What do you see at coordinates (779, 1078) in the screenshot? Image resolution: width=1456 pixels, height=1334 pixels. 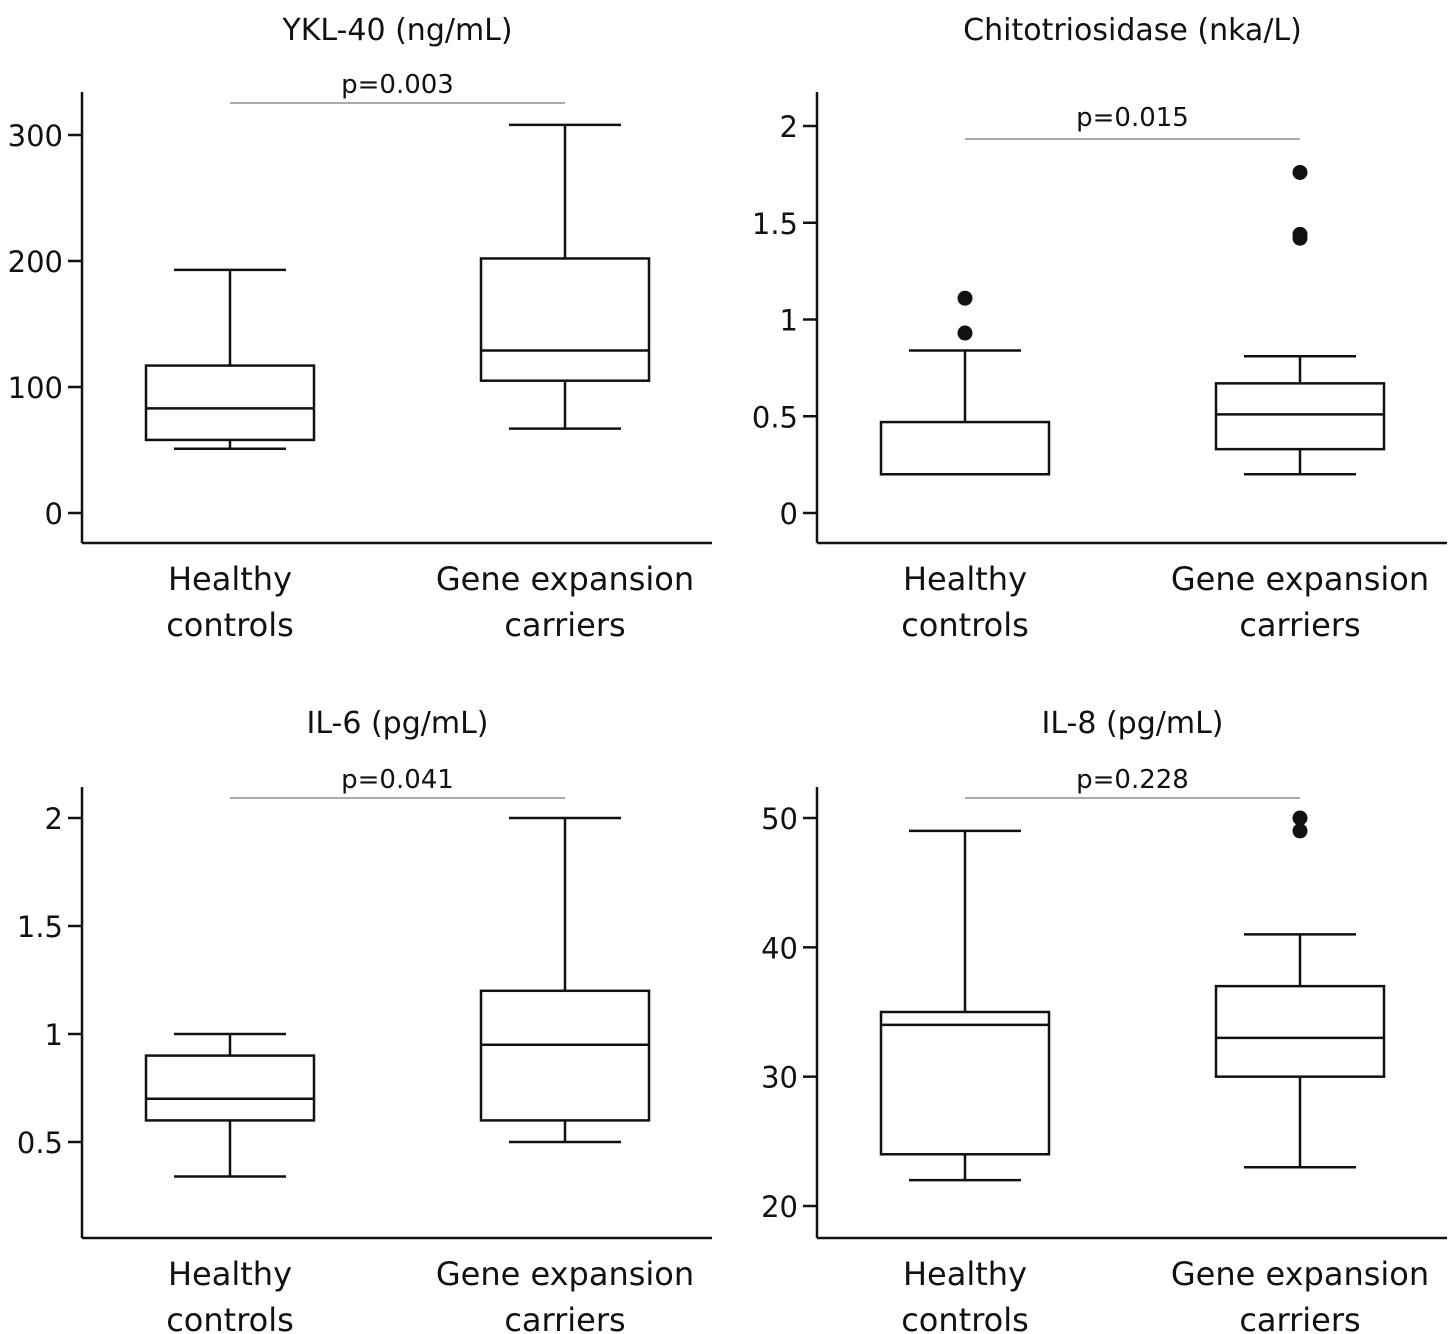 I see `y-tick-label: 30` at bounding box center [779, 1078].